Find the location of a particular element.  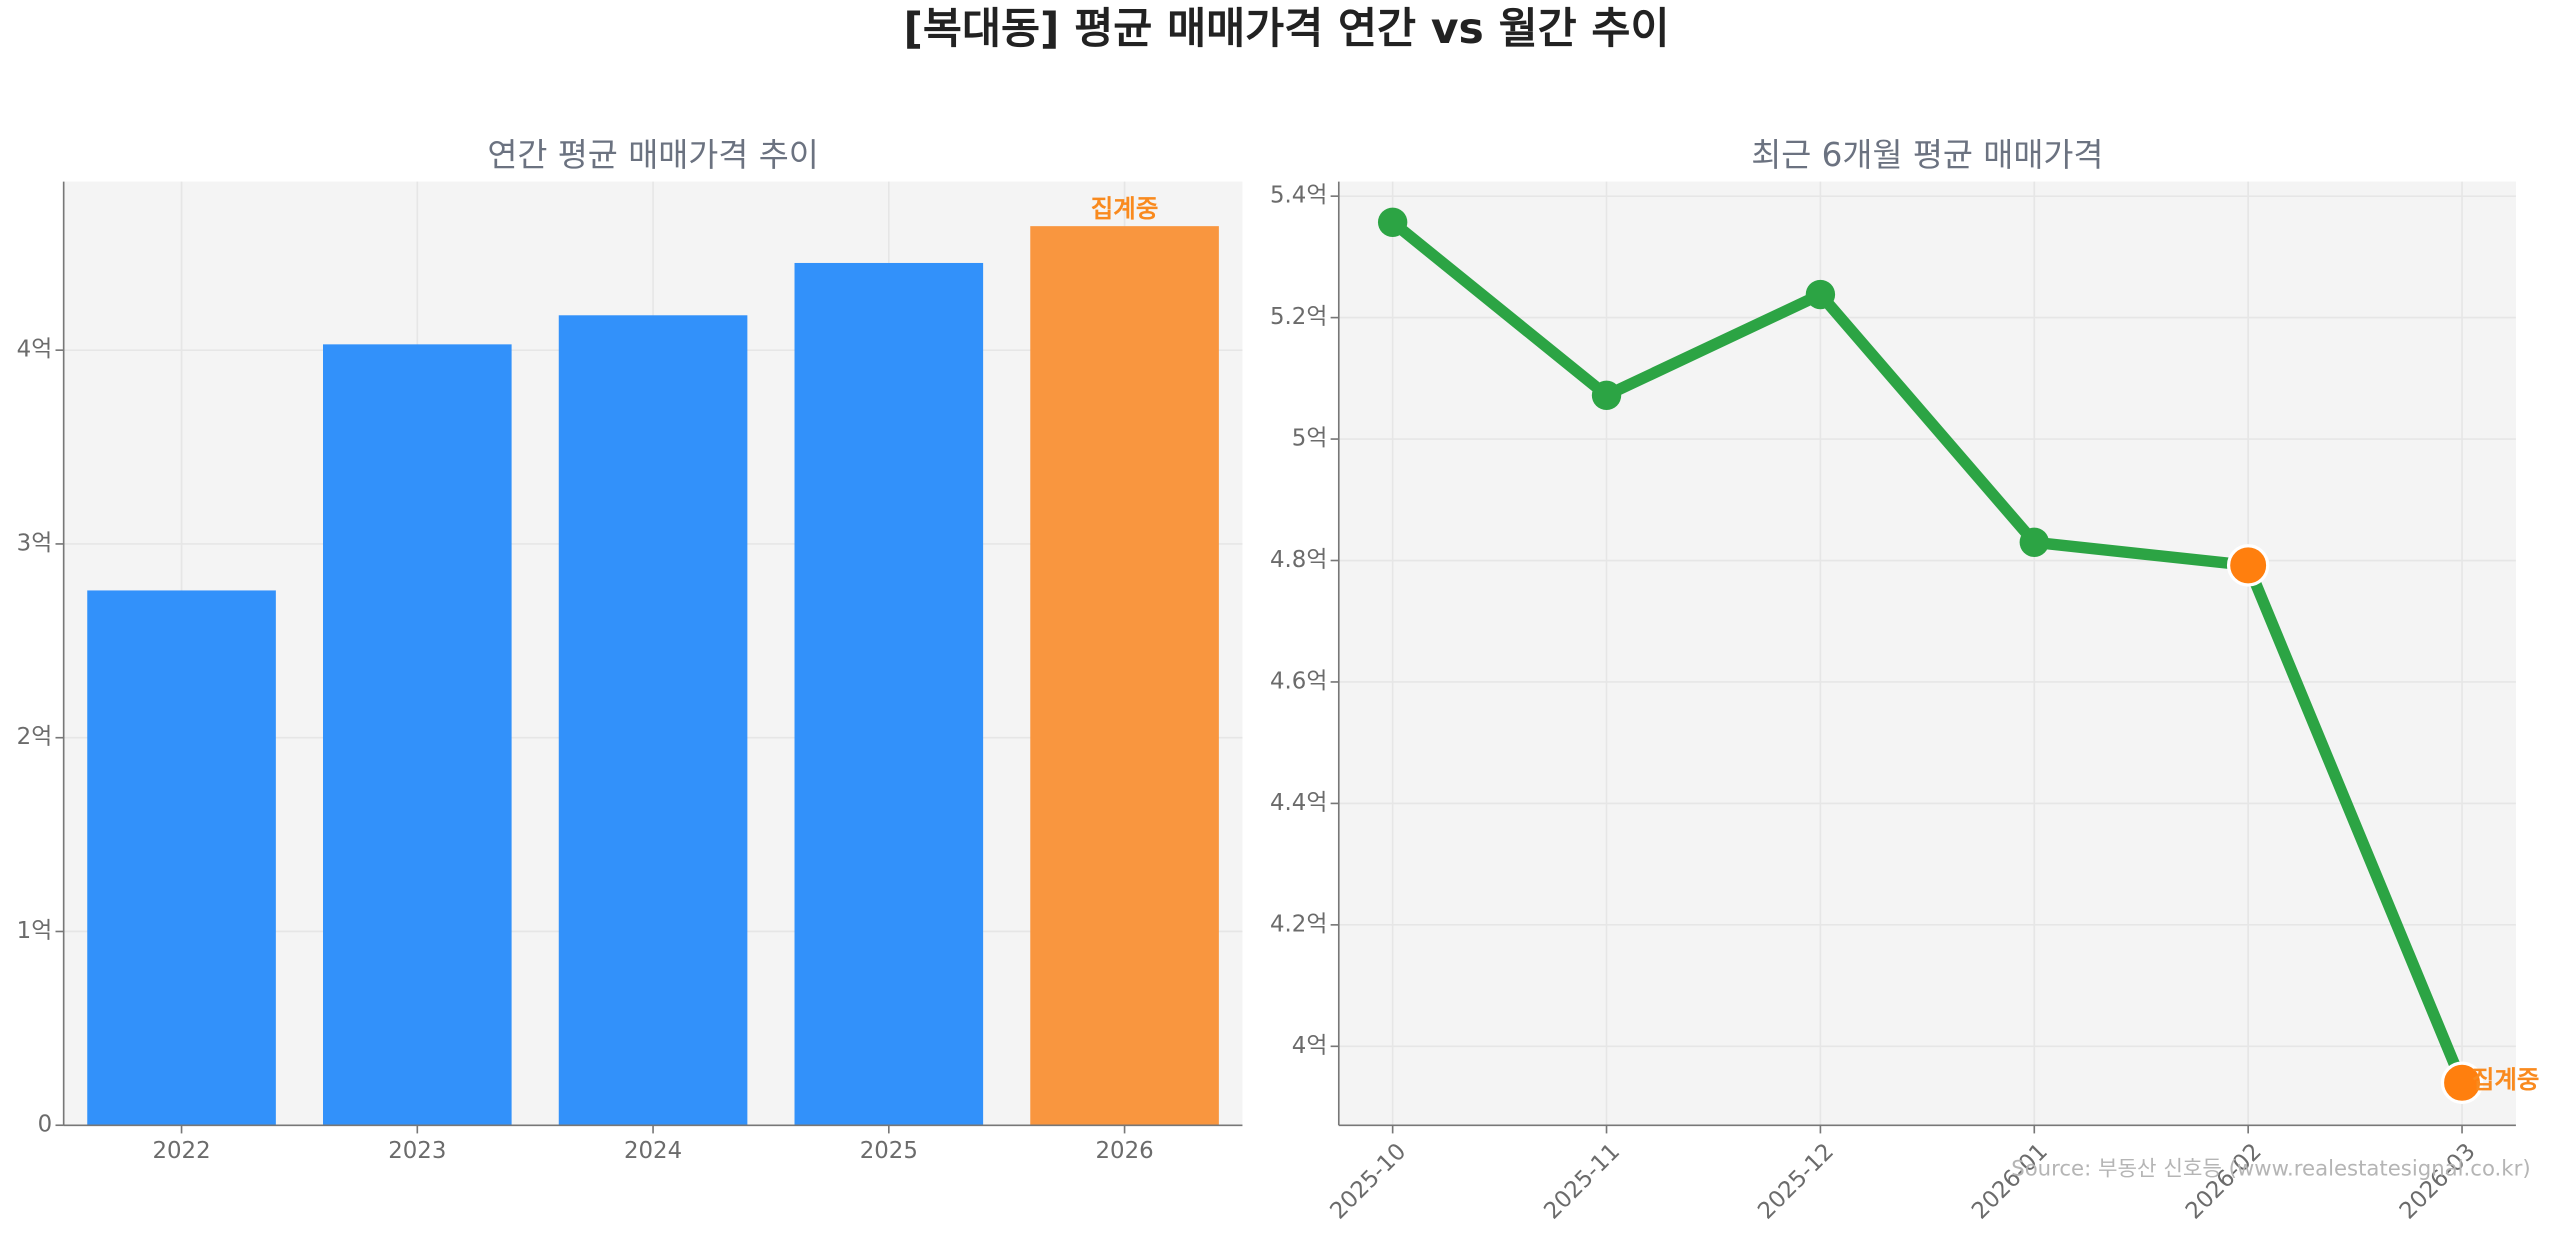

subplot-title: 연간 평균 매매가격 추이 is located at coordinates (652, 155).